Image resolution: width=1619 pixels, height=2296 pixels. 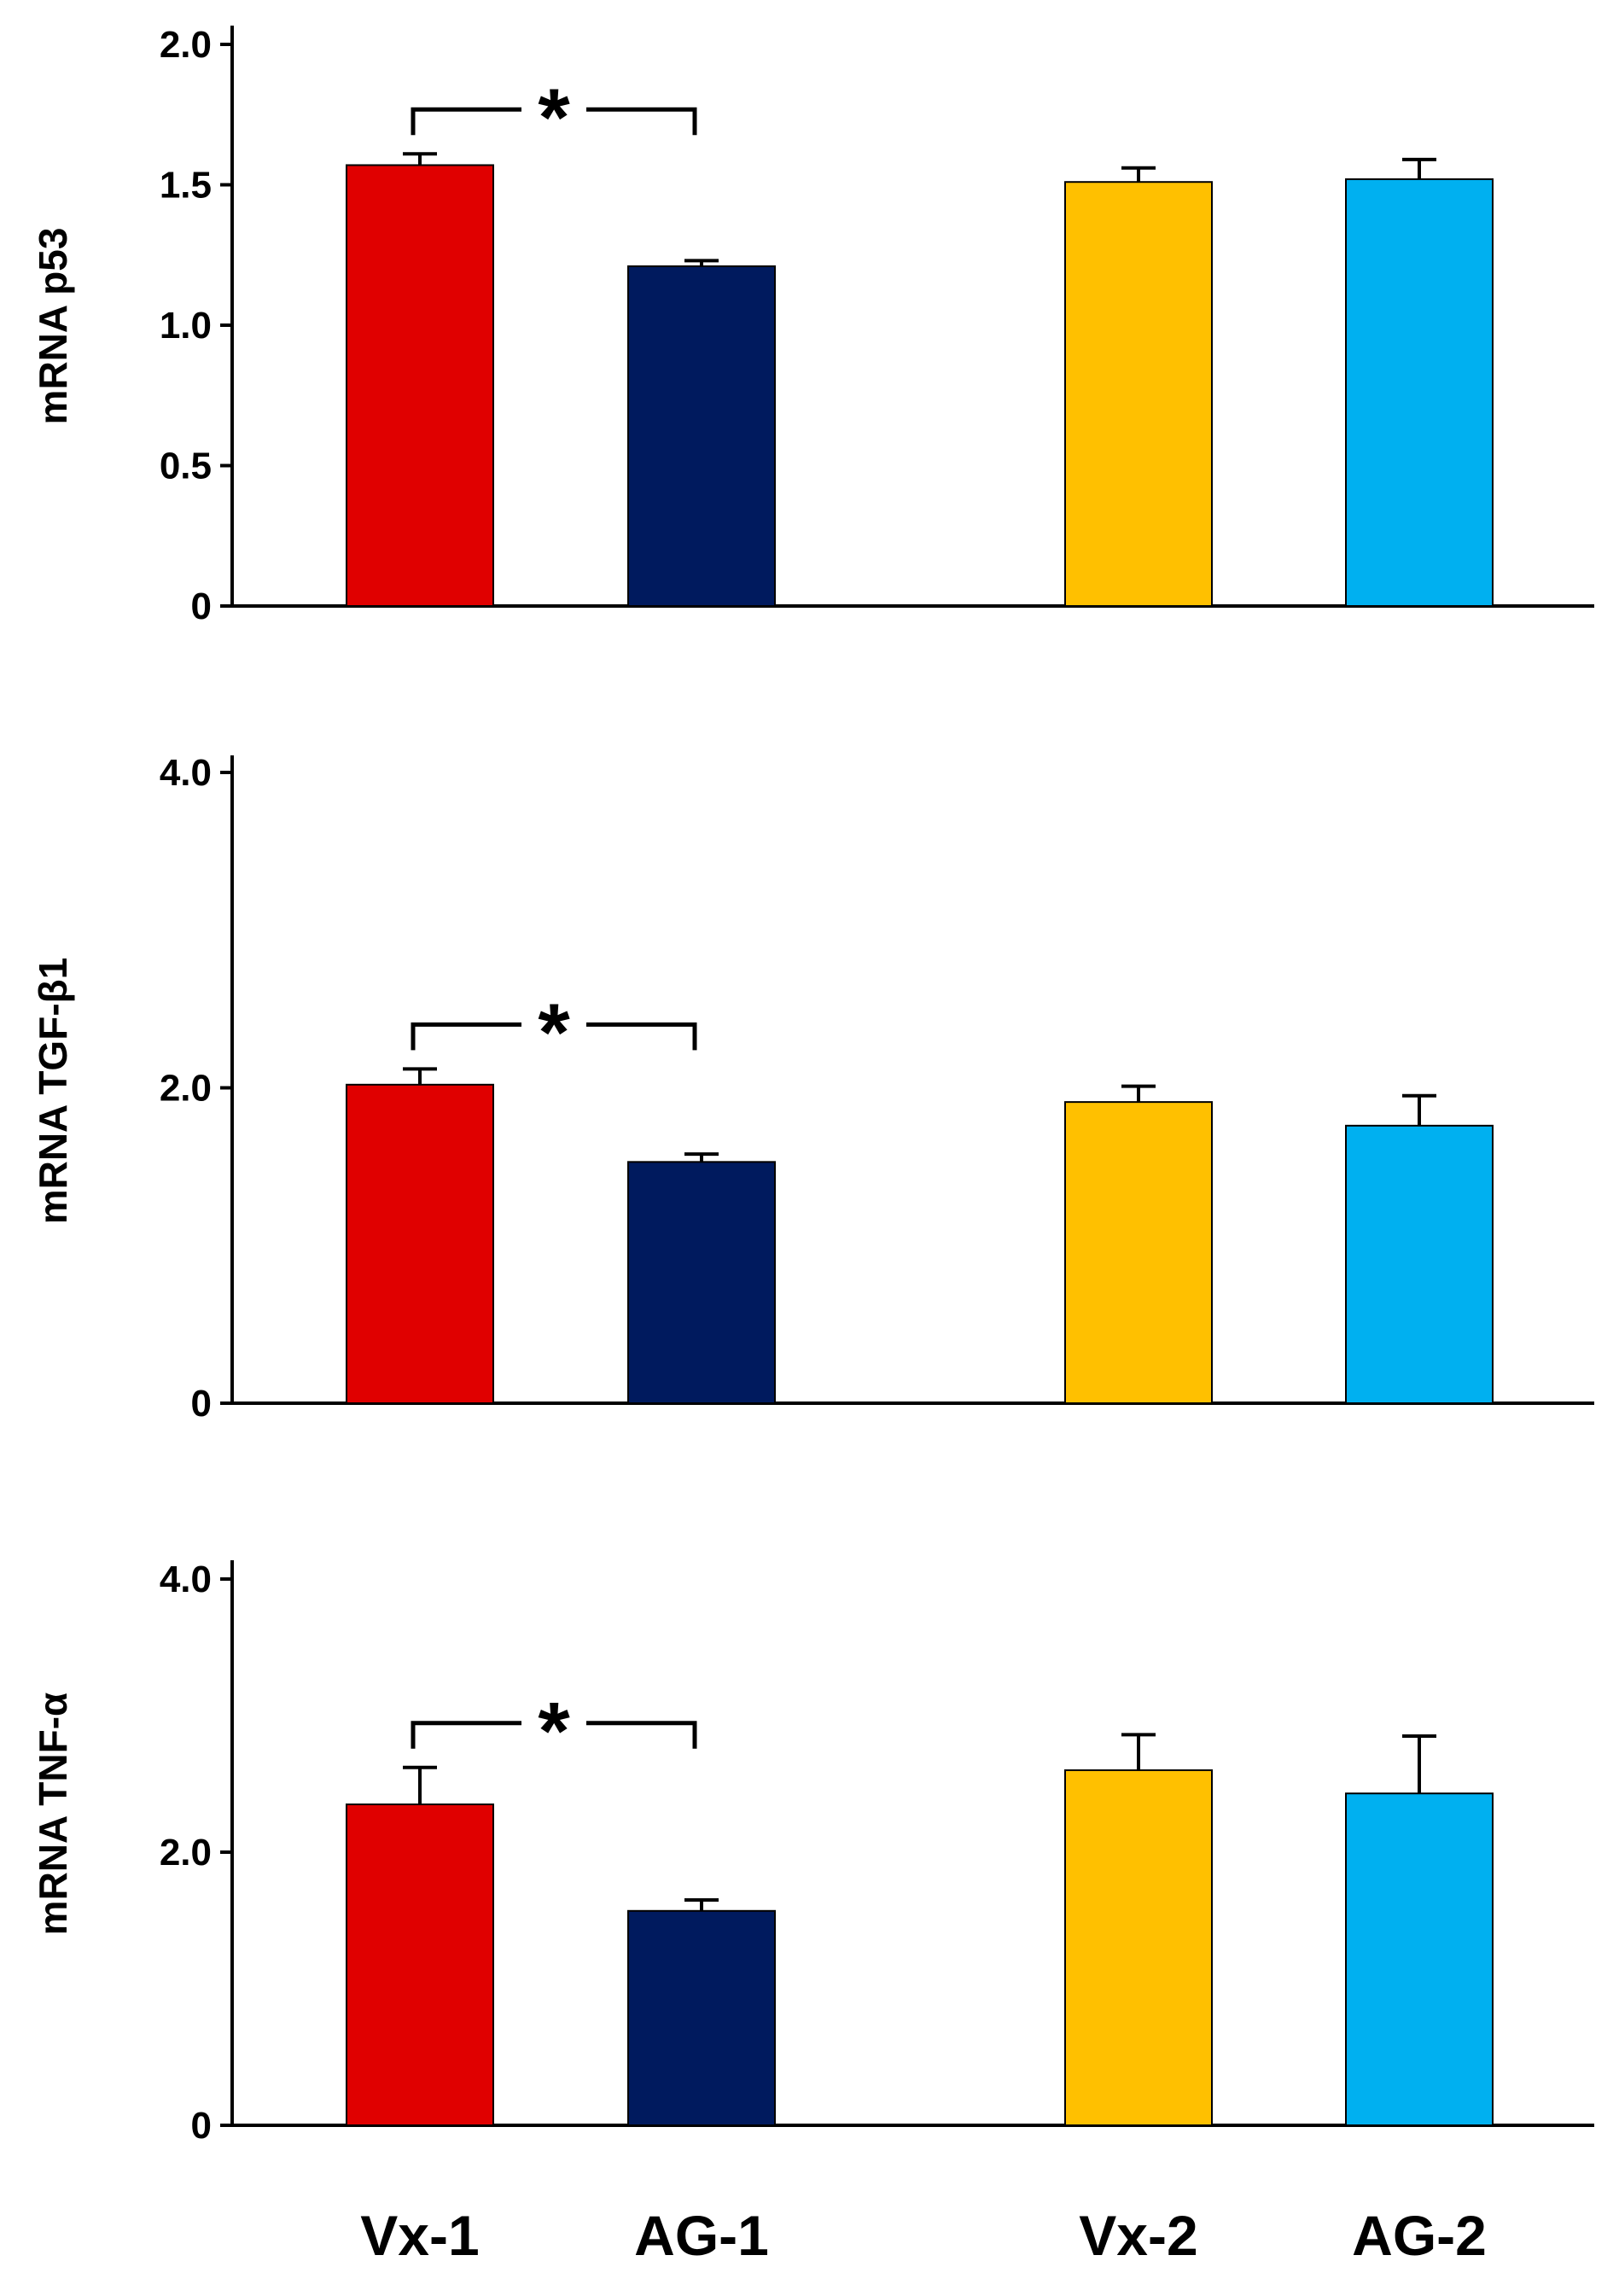 What do you see at coordinates (186, 326) in the screenshot?
I see `y-tick-label: 1.0` at bounding box center [186, 326].